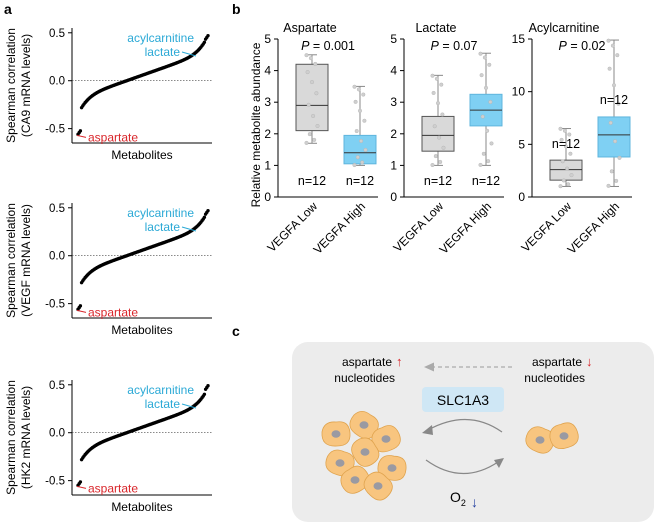 This screenshot has width=659, height=527. What do you see at coordinates (8, 9) in the screenshot?
I see `panel-a-letter: a` at bounding box center [8, 9].